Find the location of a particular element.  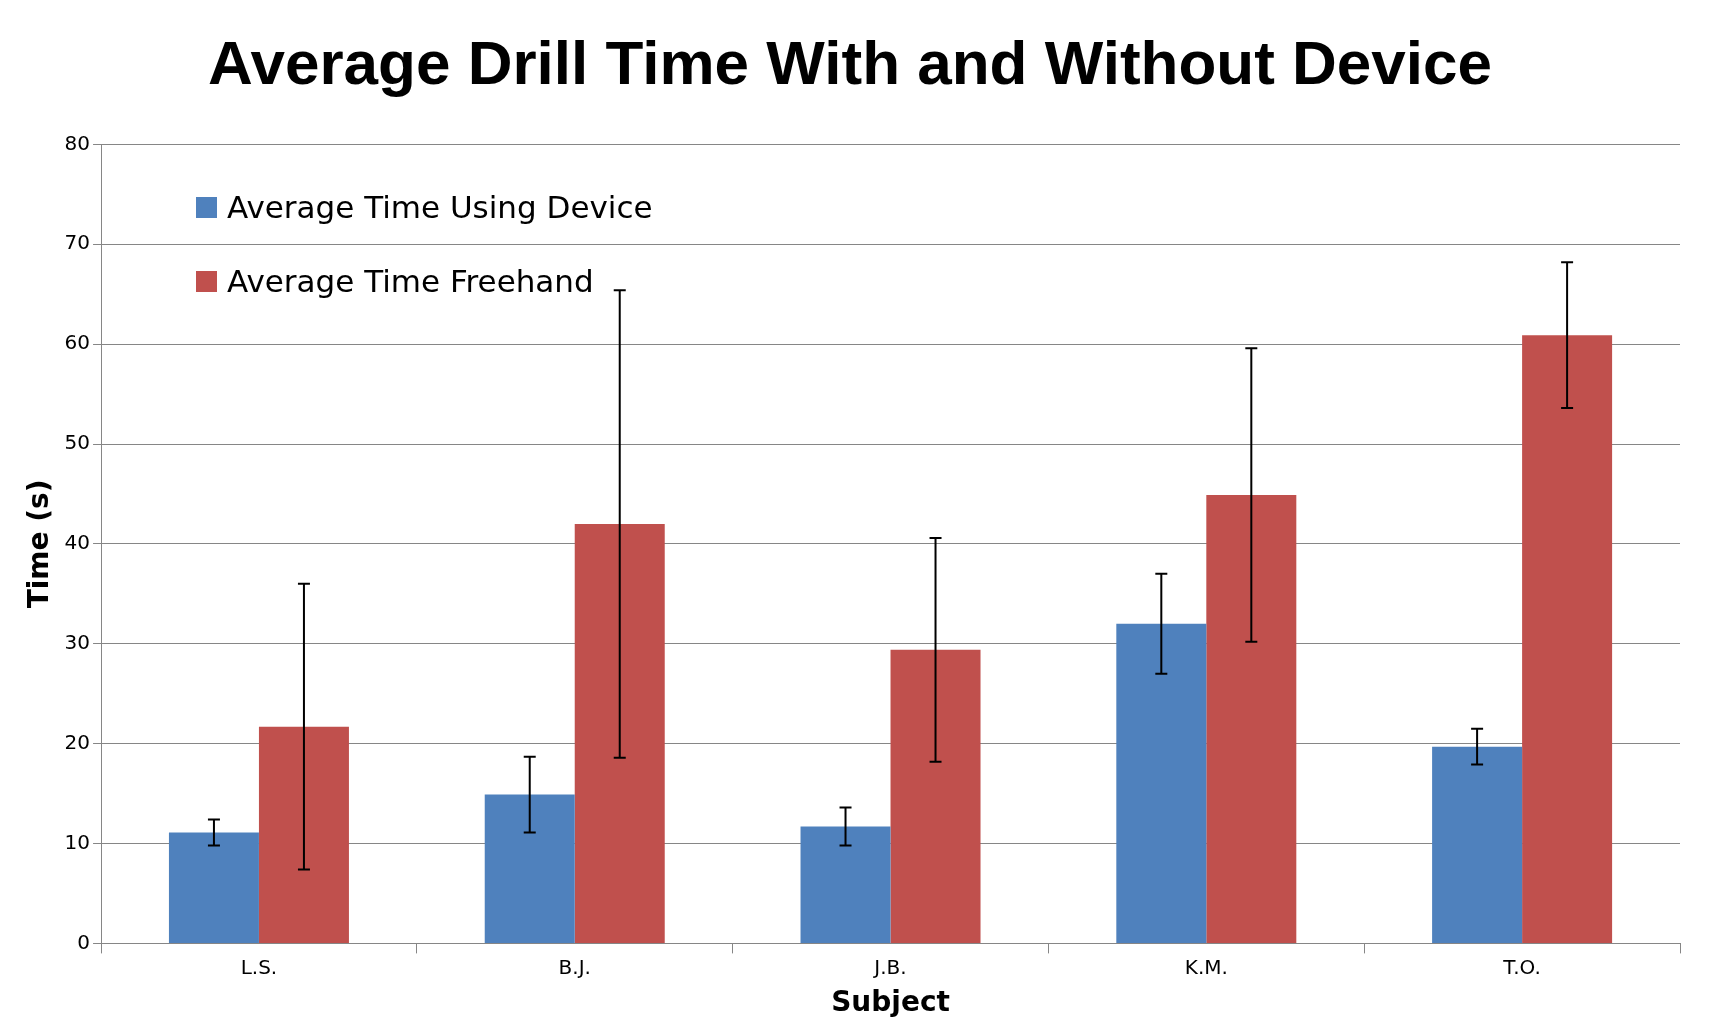

y-tick-label: 10 is located at coordinates (77, 841).